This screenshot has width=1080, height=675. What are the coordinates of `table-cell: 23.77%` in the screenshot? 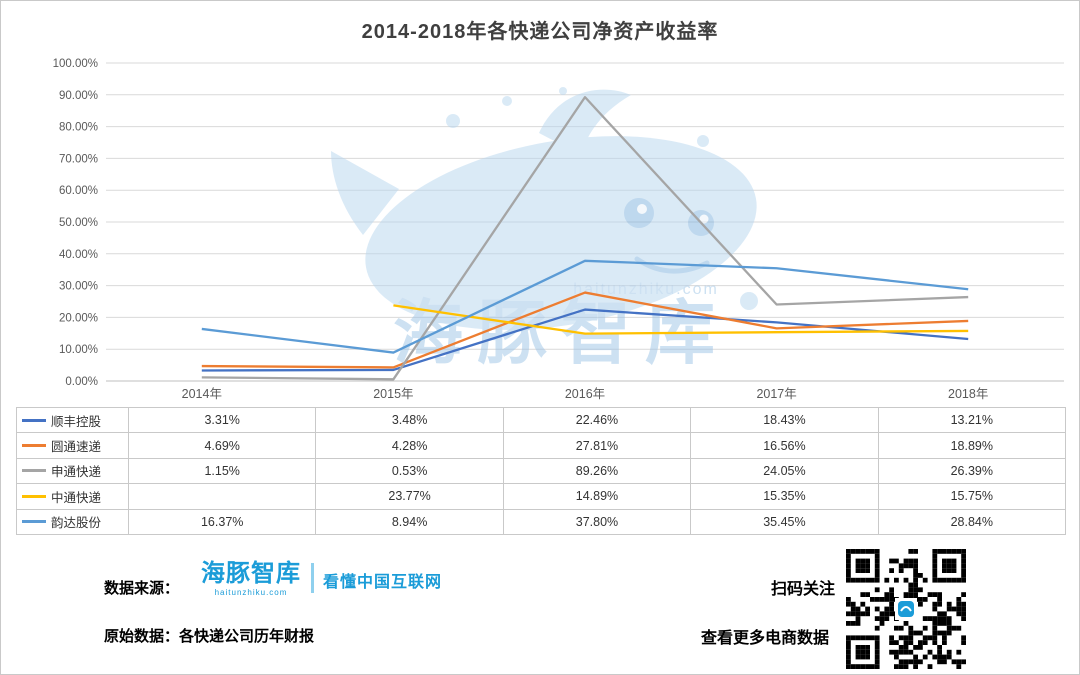 It's located at (410, 497).